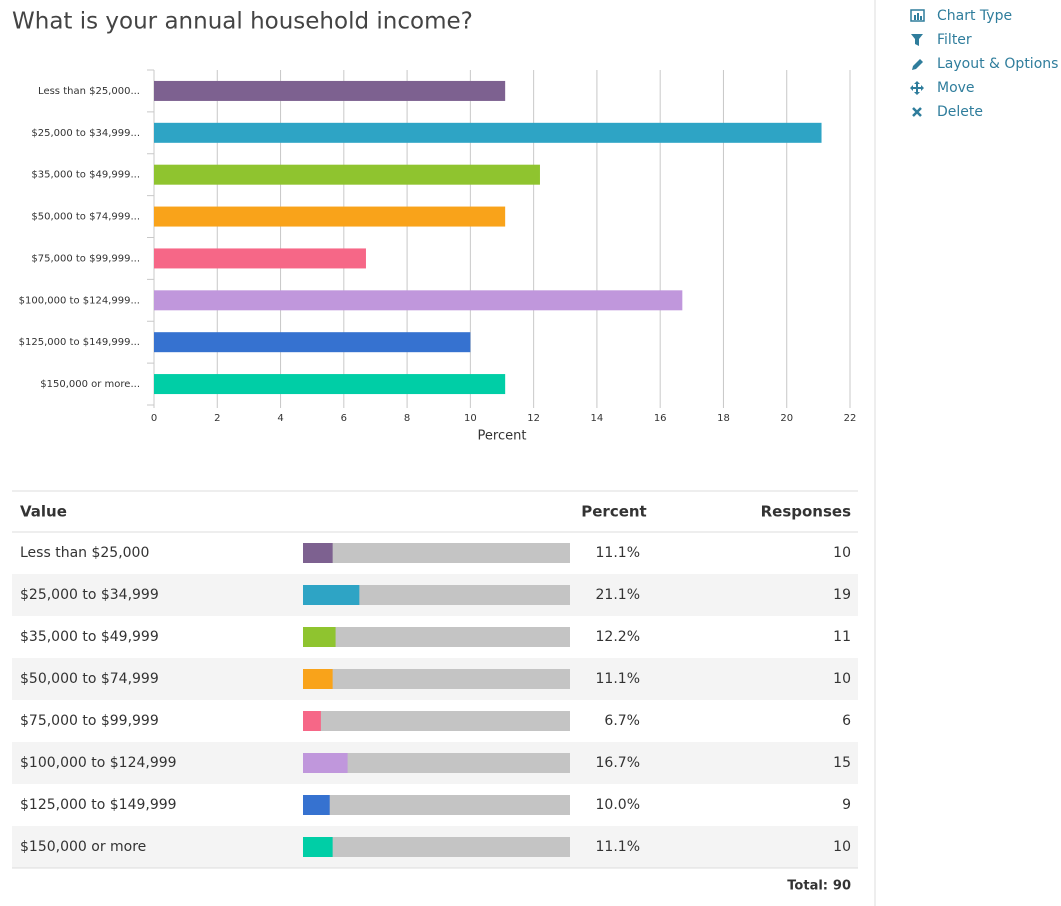 Image resolution: width=1061 pixels, height=906 pixels. I want to click on menu-item: Delete, so click(960, 112).